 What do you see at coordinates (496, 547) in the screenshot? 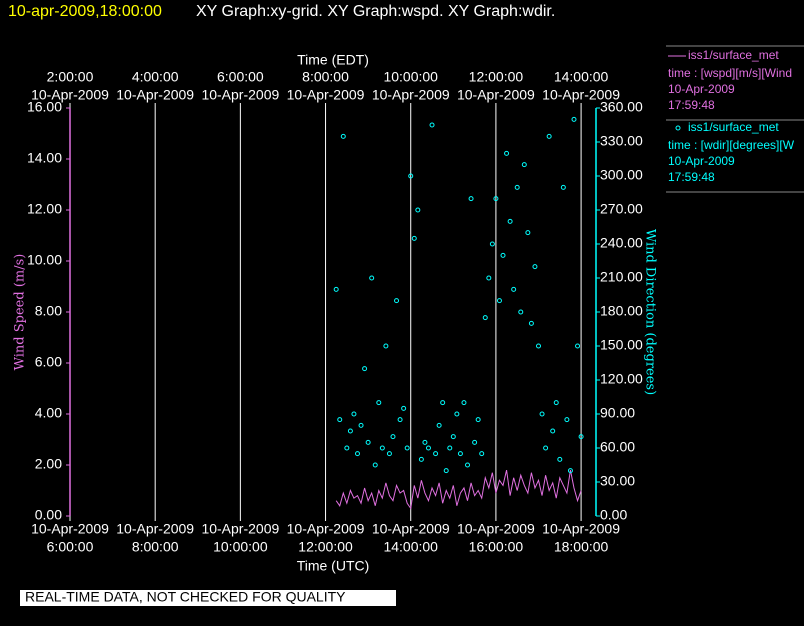
I see `x-tick-label: 16:00:00` at bounding box center [496, 547].